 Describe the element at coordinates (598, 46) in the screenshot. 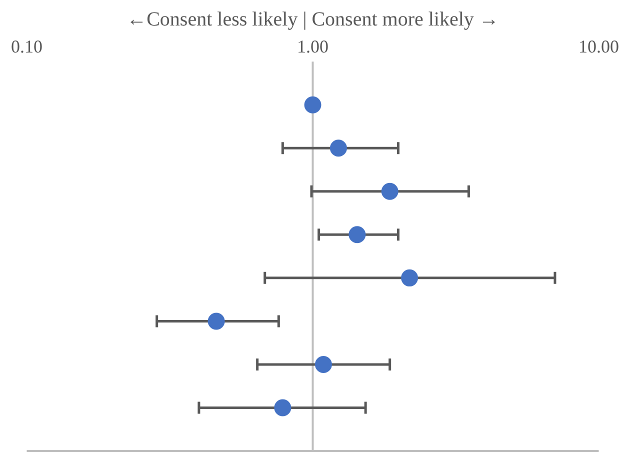

I see `x-tick-label: 10.00` at that location.